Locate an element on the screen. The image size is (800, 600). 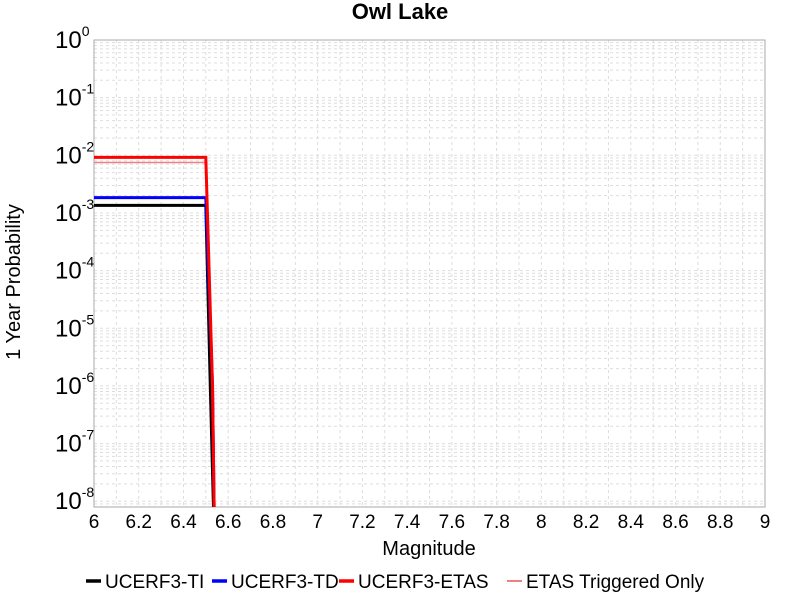
series-line-ucerf3-etas is located at coordinates (155, 331).